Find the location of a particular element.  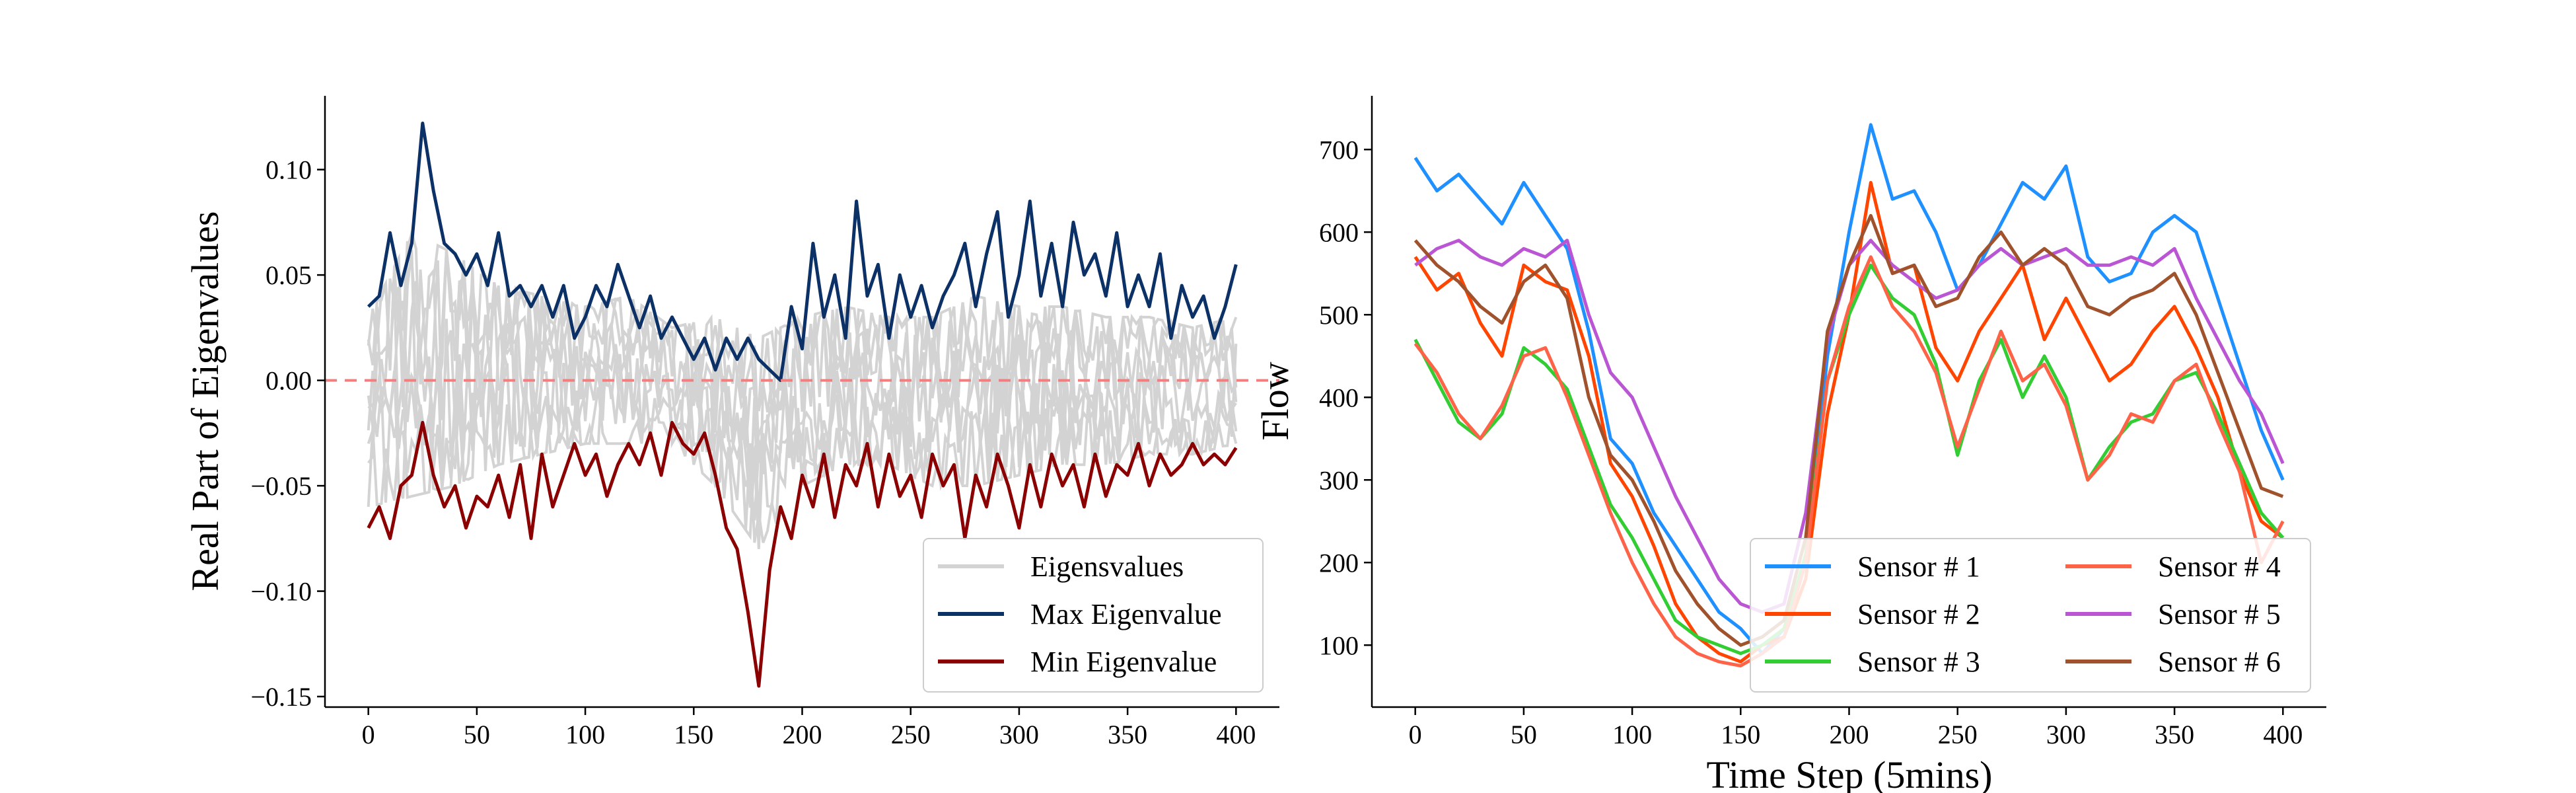

flow-y-tick-label: 700 is located at coordinates (1339, 150).